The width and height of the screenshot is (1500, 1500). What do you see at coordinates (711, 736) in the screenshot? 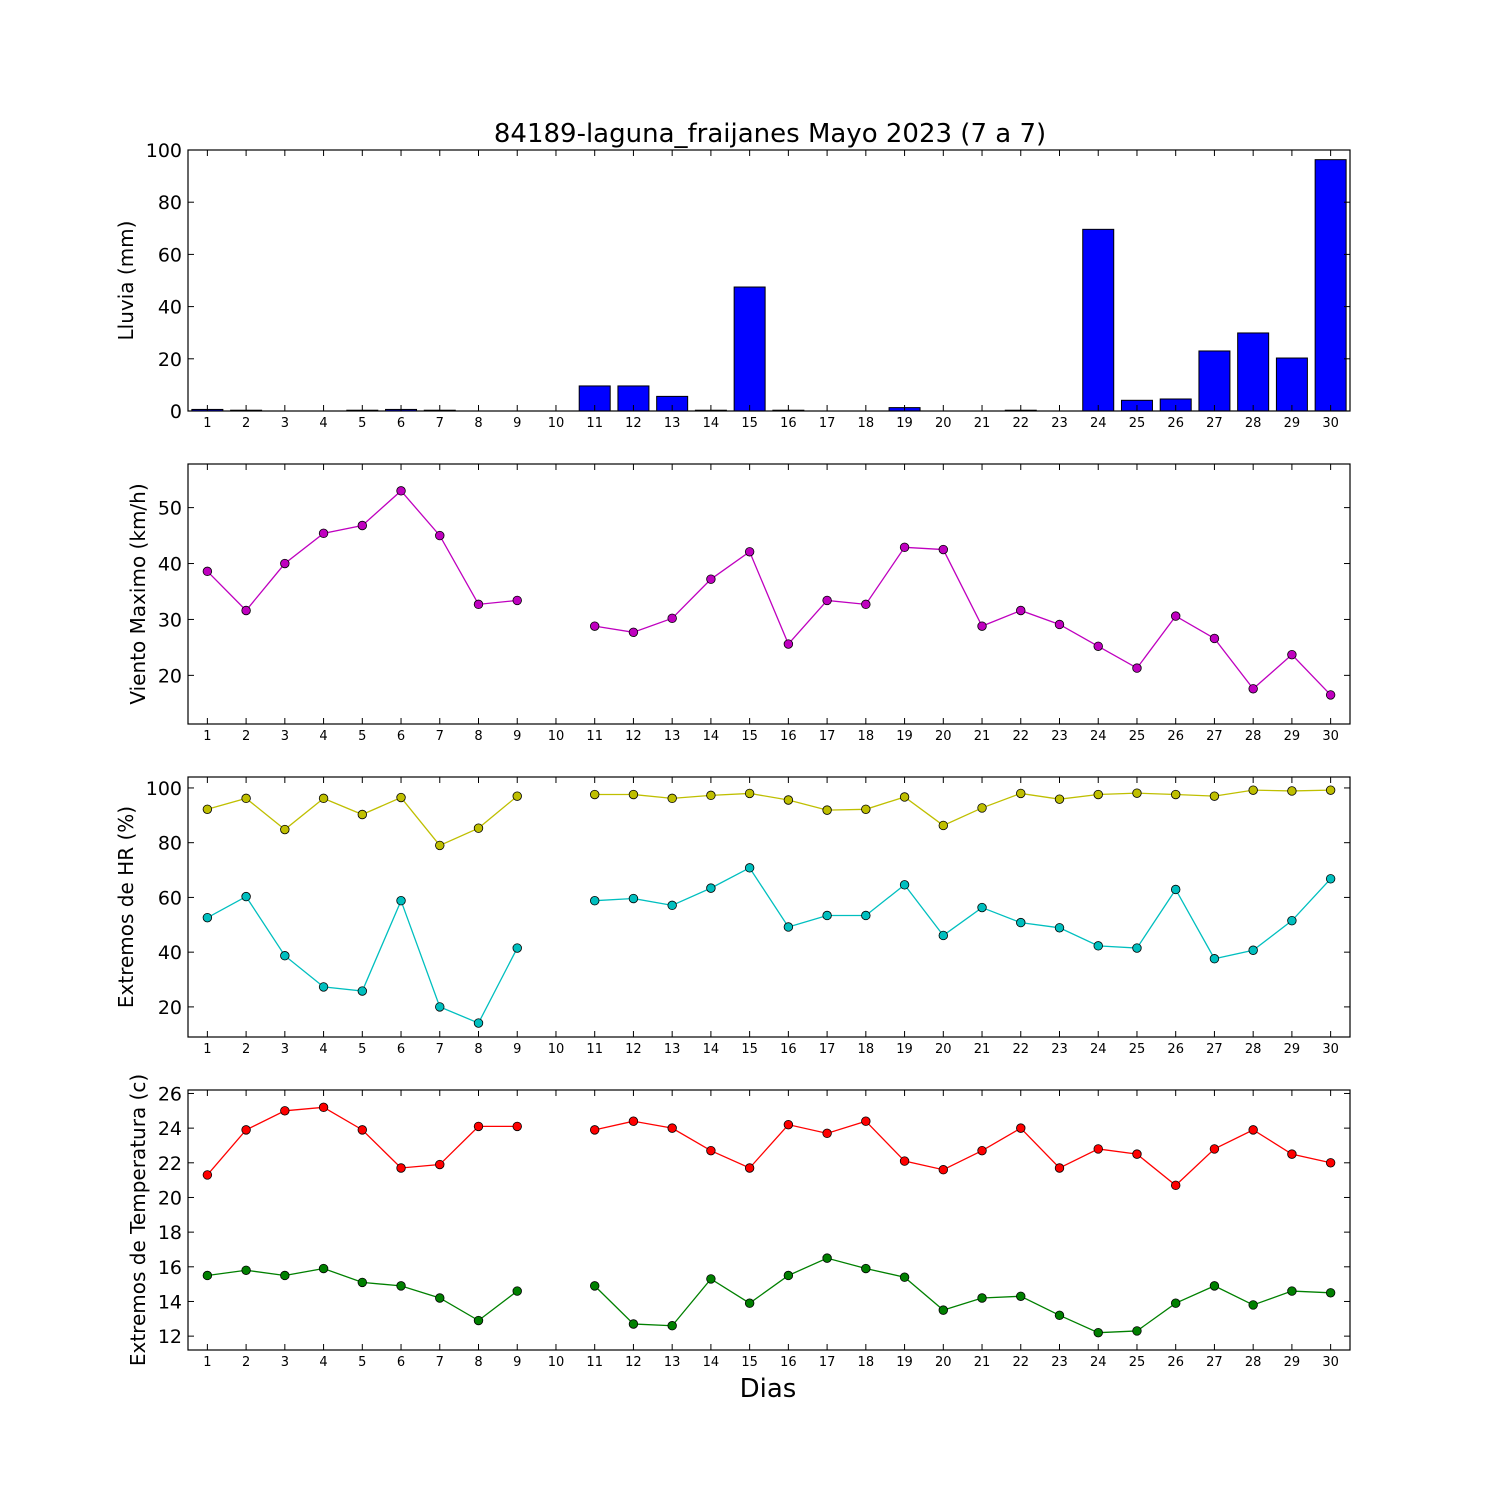
I see `x-tick-label: 14` at bounding box center [711, 736].